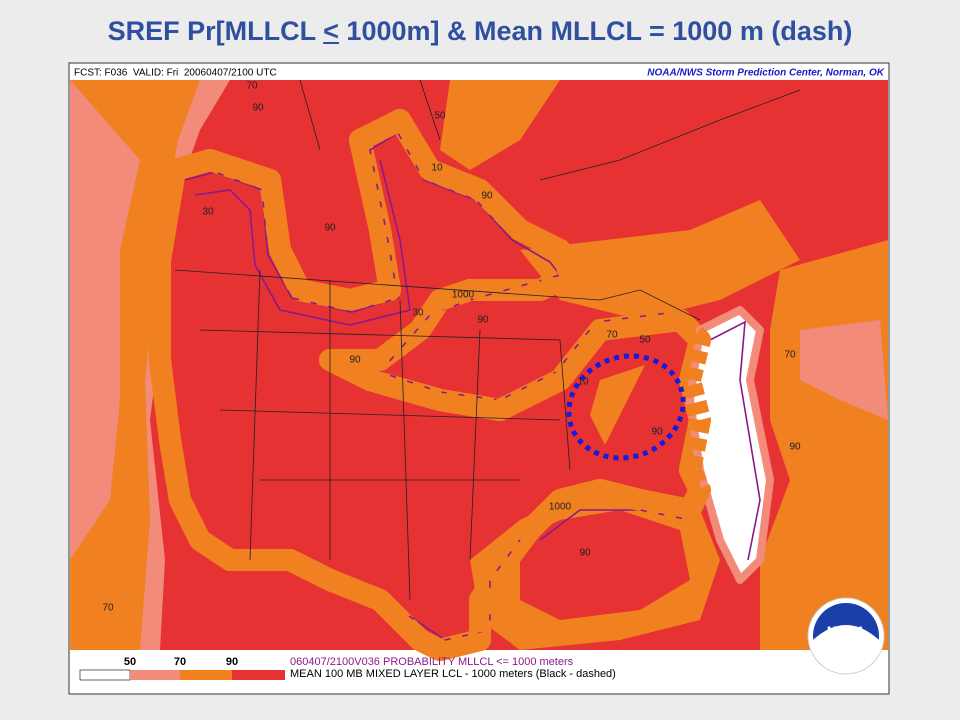 Image resolution: width=960 pixels, height=720 pixels. Describe the element at coordinates (130, 662) in the screenshot. I see `legend-label: 50` at that location.